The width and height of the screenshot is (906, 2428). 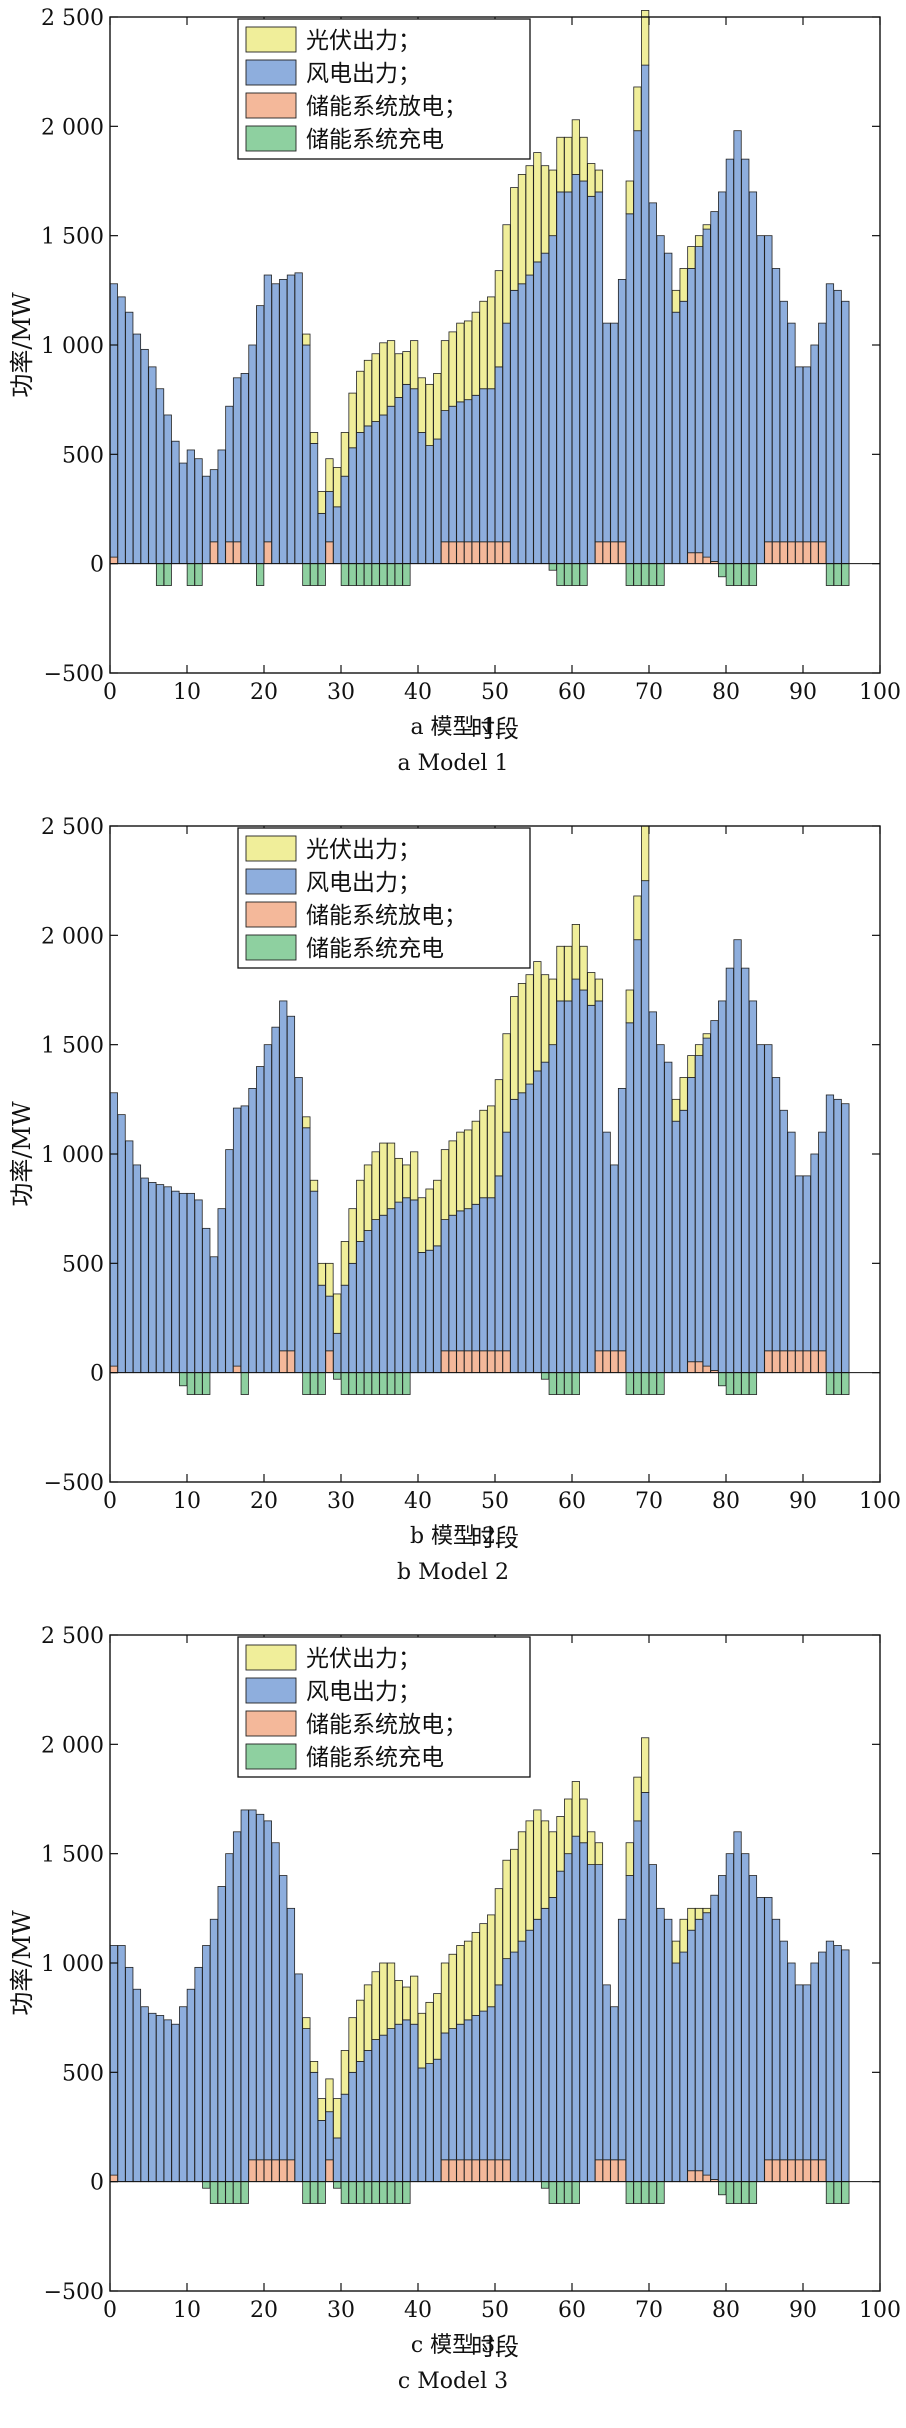 I want to click on x-tick-label: 80, so click(x=726, y=1501).